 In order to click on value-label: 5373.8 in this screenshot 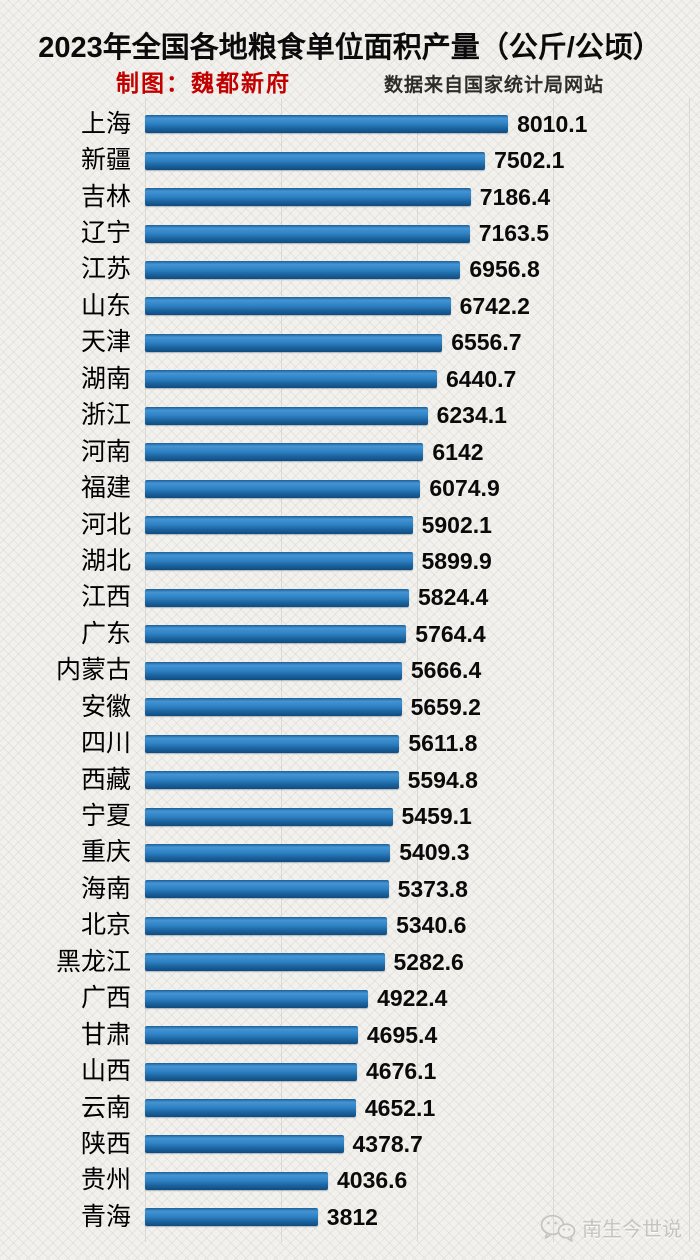, I will do `click(432, 888)`.